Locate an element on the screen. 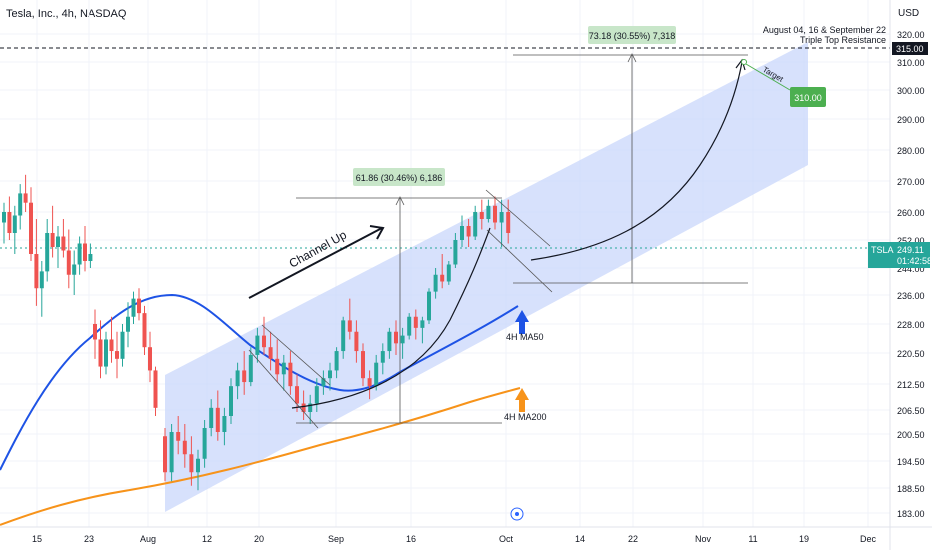  time-tick-label: 15 is located at coordinates (37, 539).